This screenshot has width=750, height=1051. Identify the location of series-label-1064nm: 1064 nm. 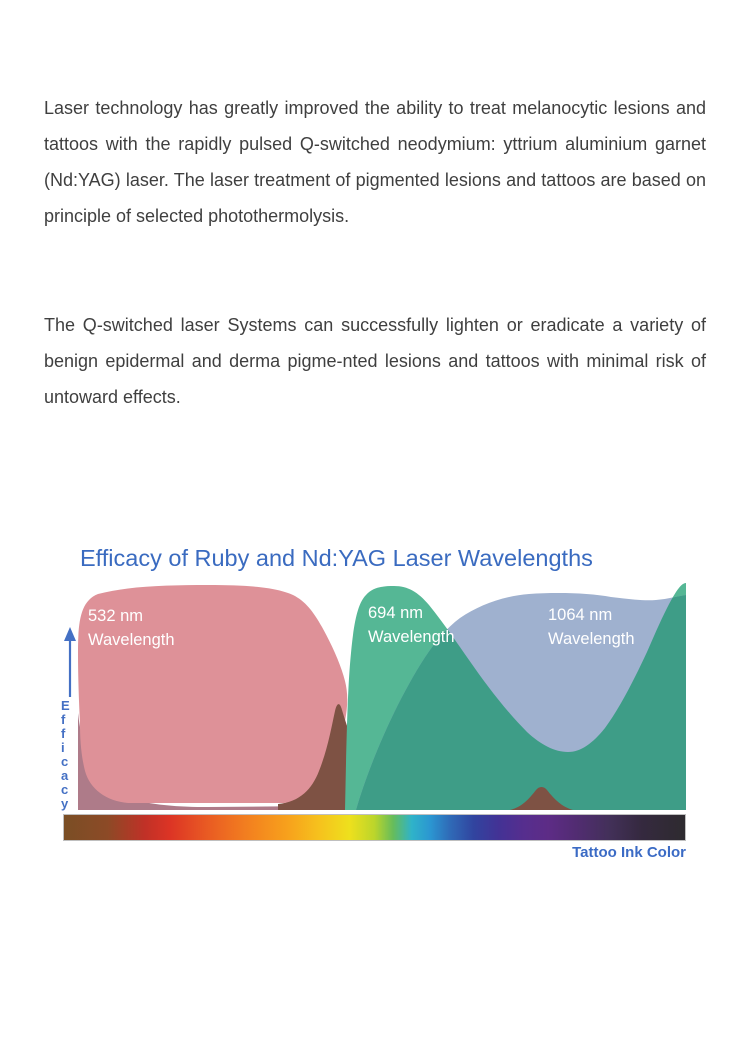
(580, 615).